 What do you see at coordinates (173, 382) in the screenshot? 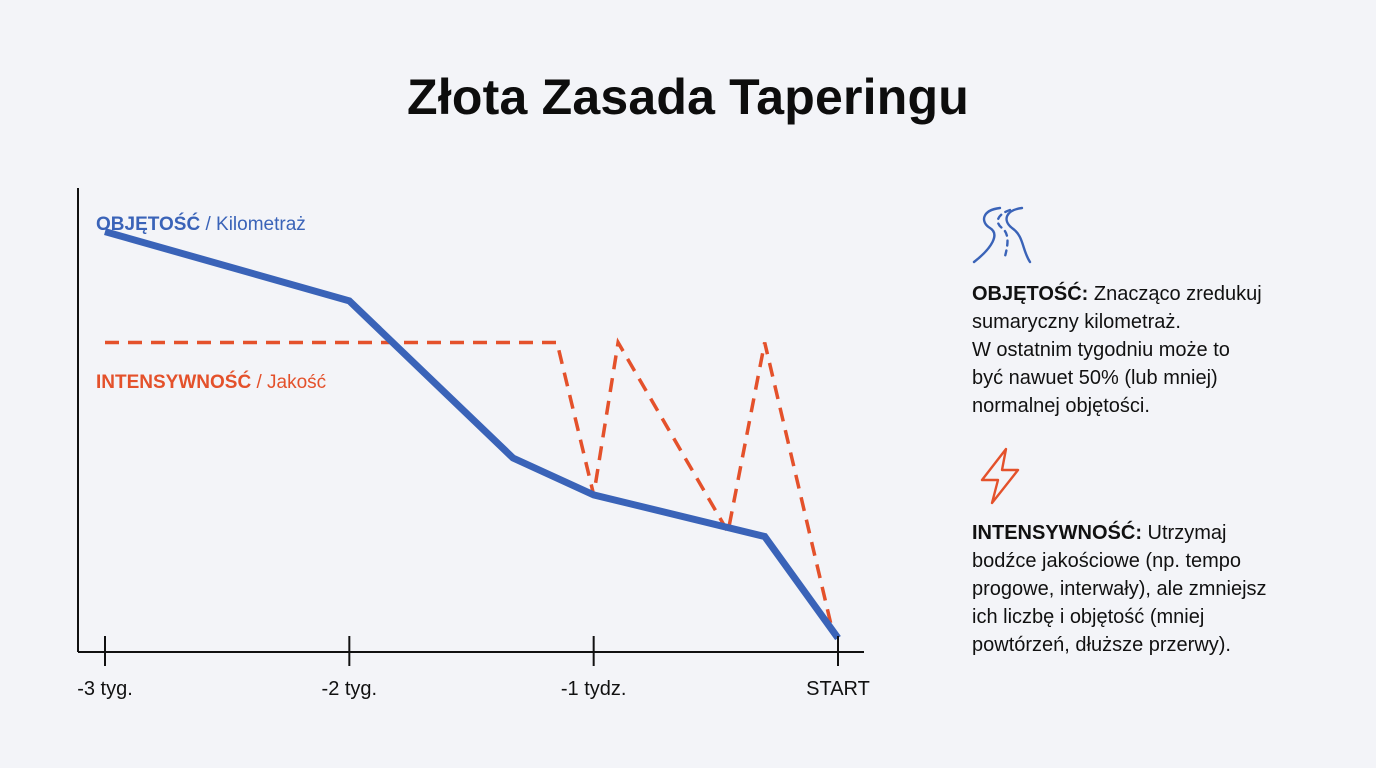
I see `series-label-bold: INTENSYWNOŚĆ` at bounding box center [173, 382].